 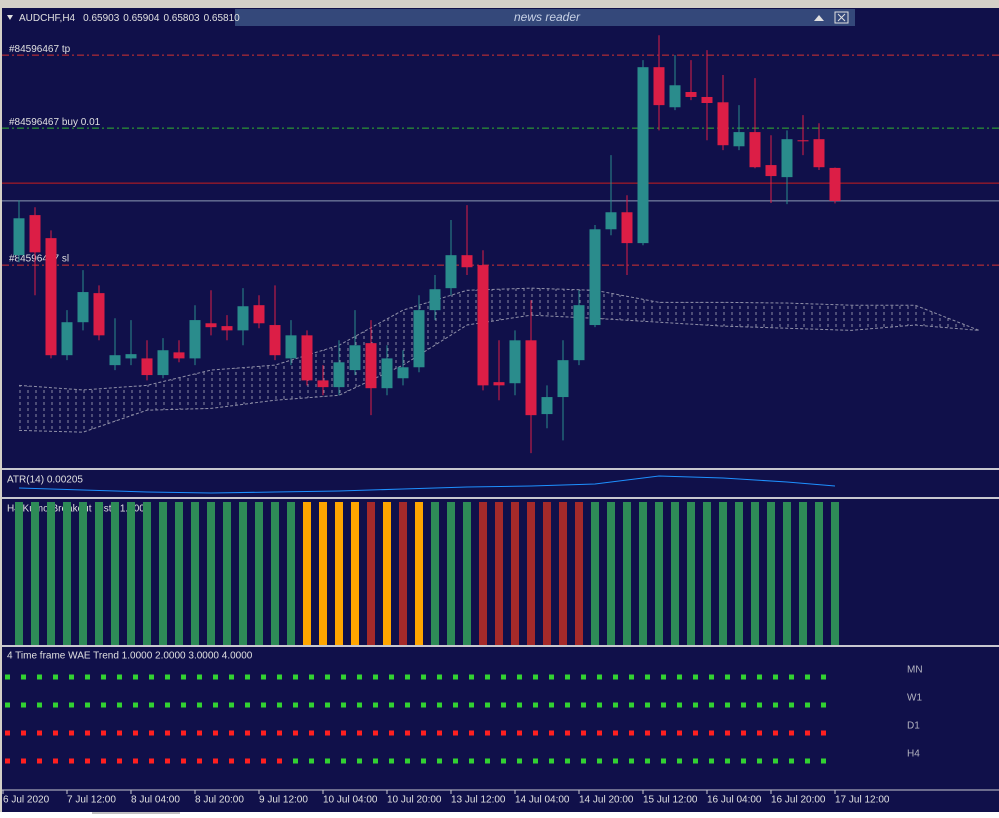 I want to click on close-button, so click(x=841, y=17).